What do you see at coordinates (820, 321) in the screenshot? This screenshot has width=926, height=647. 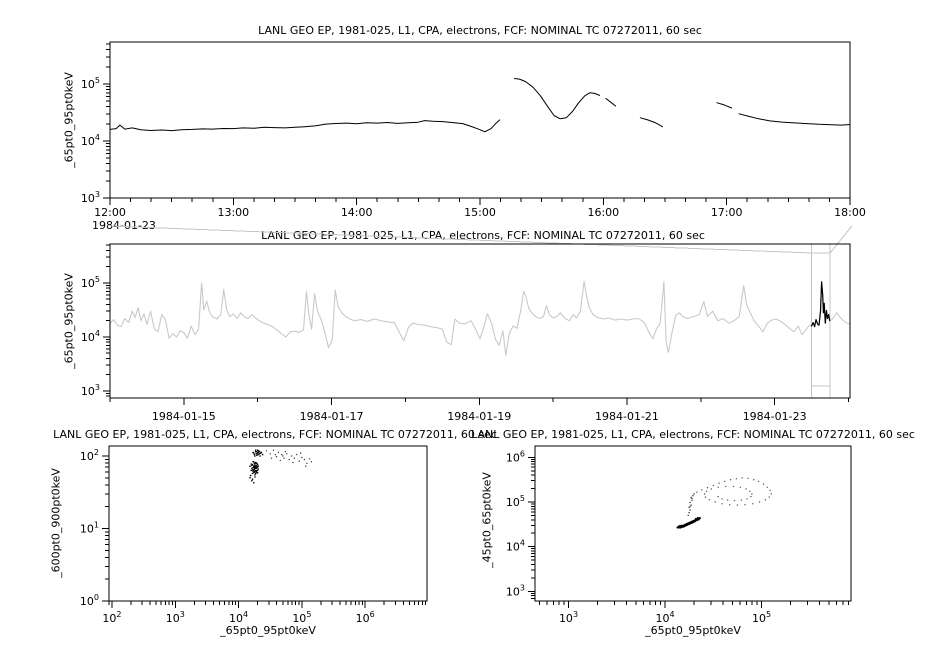 I see `context-highlight-box` at bounding box center [820, 321].